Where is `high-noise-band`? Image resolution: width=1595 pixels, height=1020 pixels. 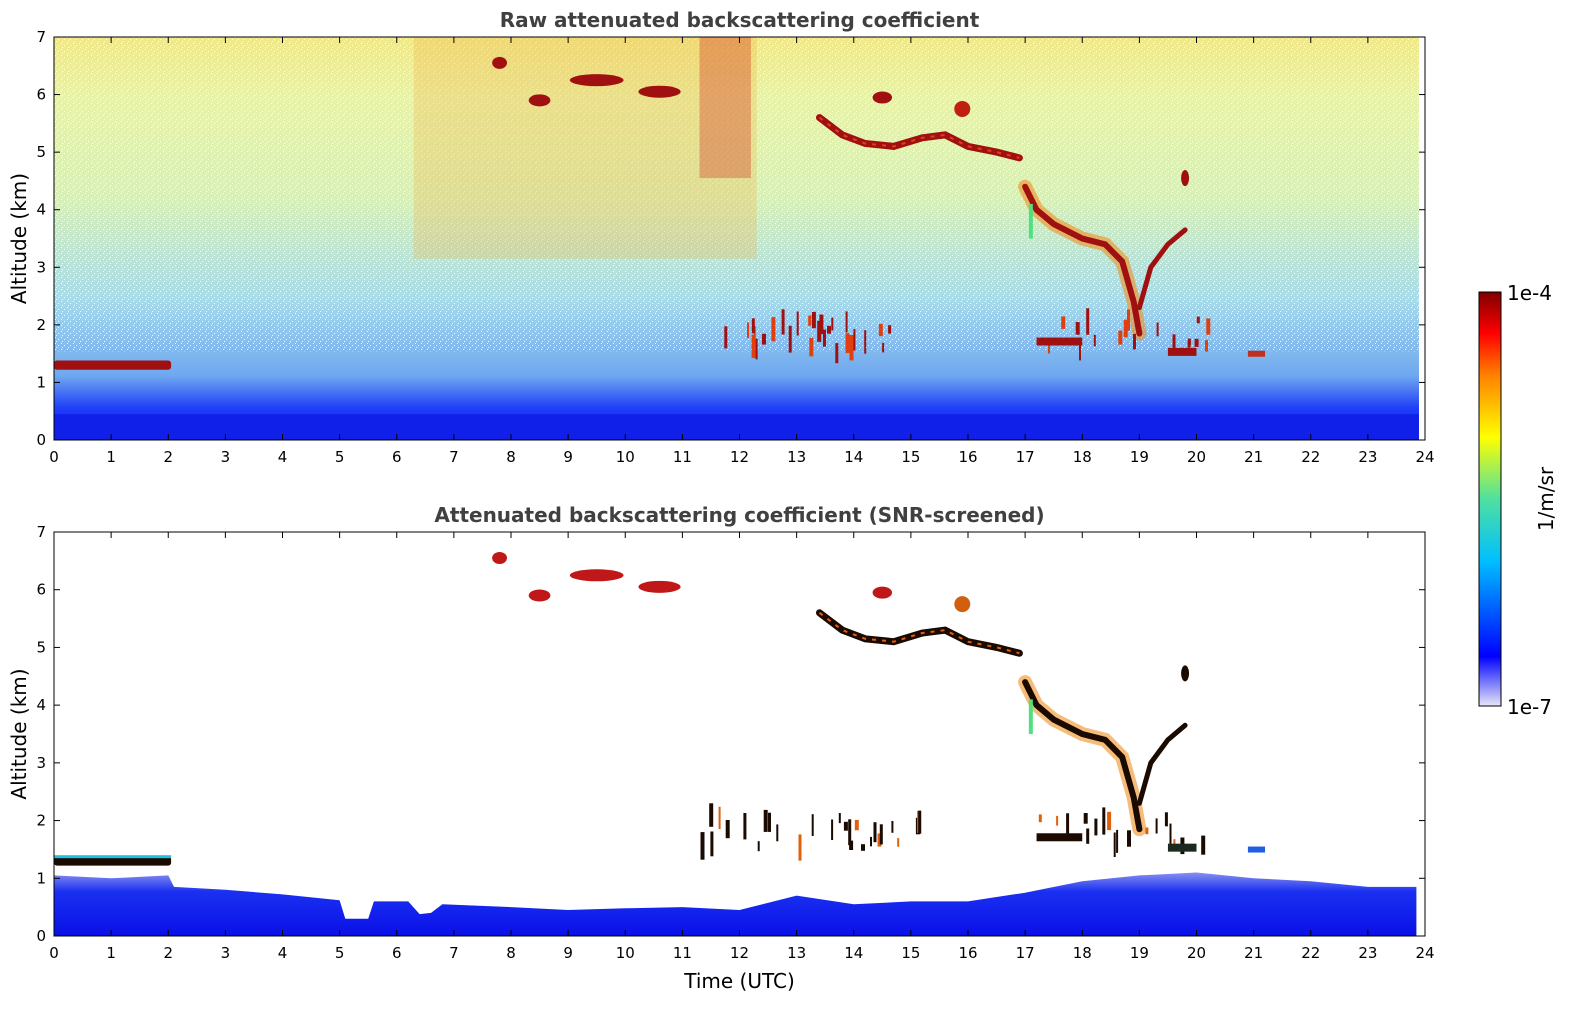 high-noise-band is located at coordinates (585, 148).